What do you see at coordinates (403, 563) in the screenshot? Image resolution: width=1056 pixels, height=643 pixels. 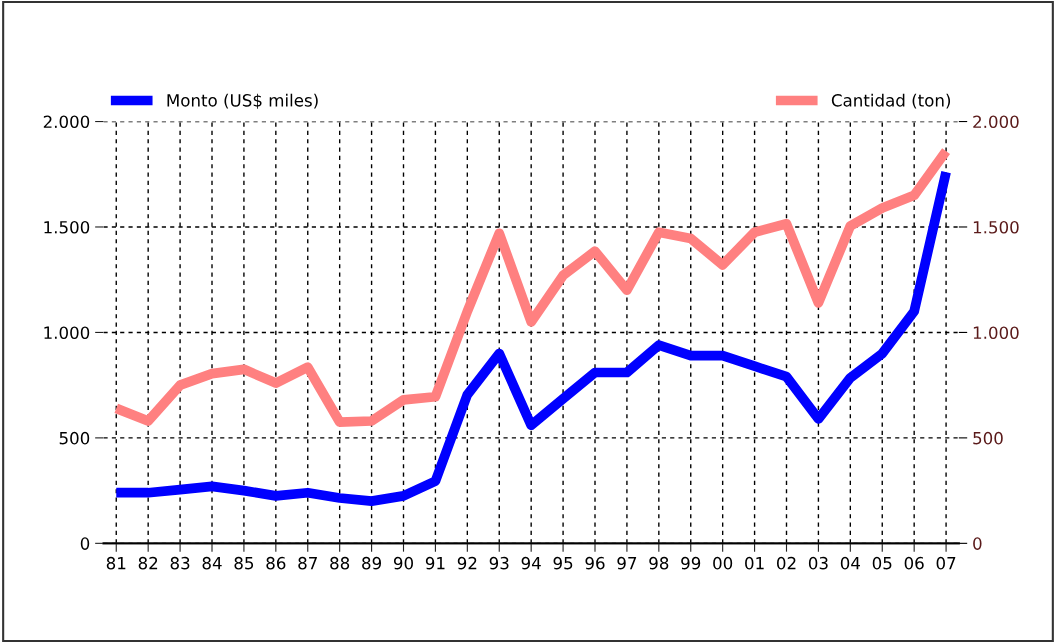 I see `x-tick-label: 90` at bounding box center [403, 563].